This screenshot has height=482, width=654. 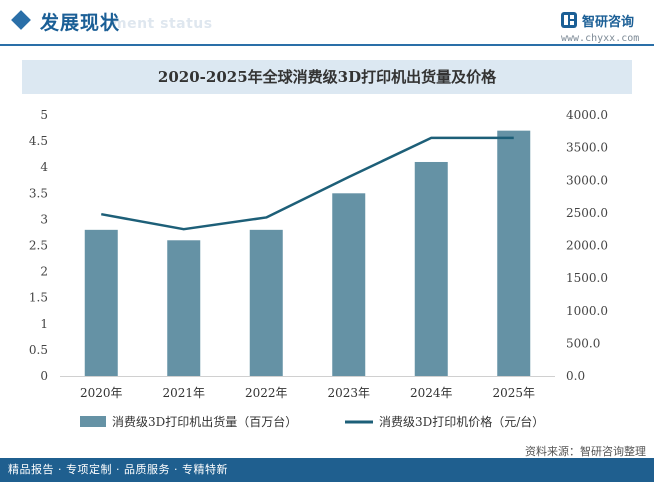 I want to click on y-right-tick-label: 2000.0, so click(x=587, y=246).